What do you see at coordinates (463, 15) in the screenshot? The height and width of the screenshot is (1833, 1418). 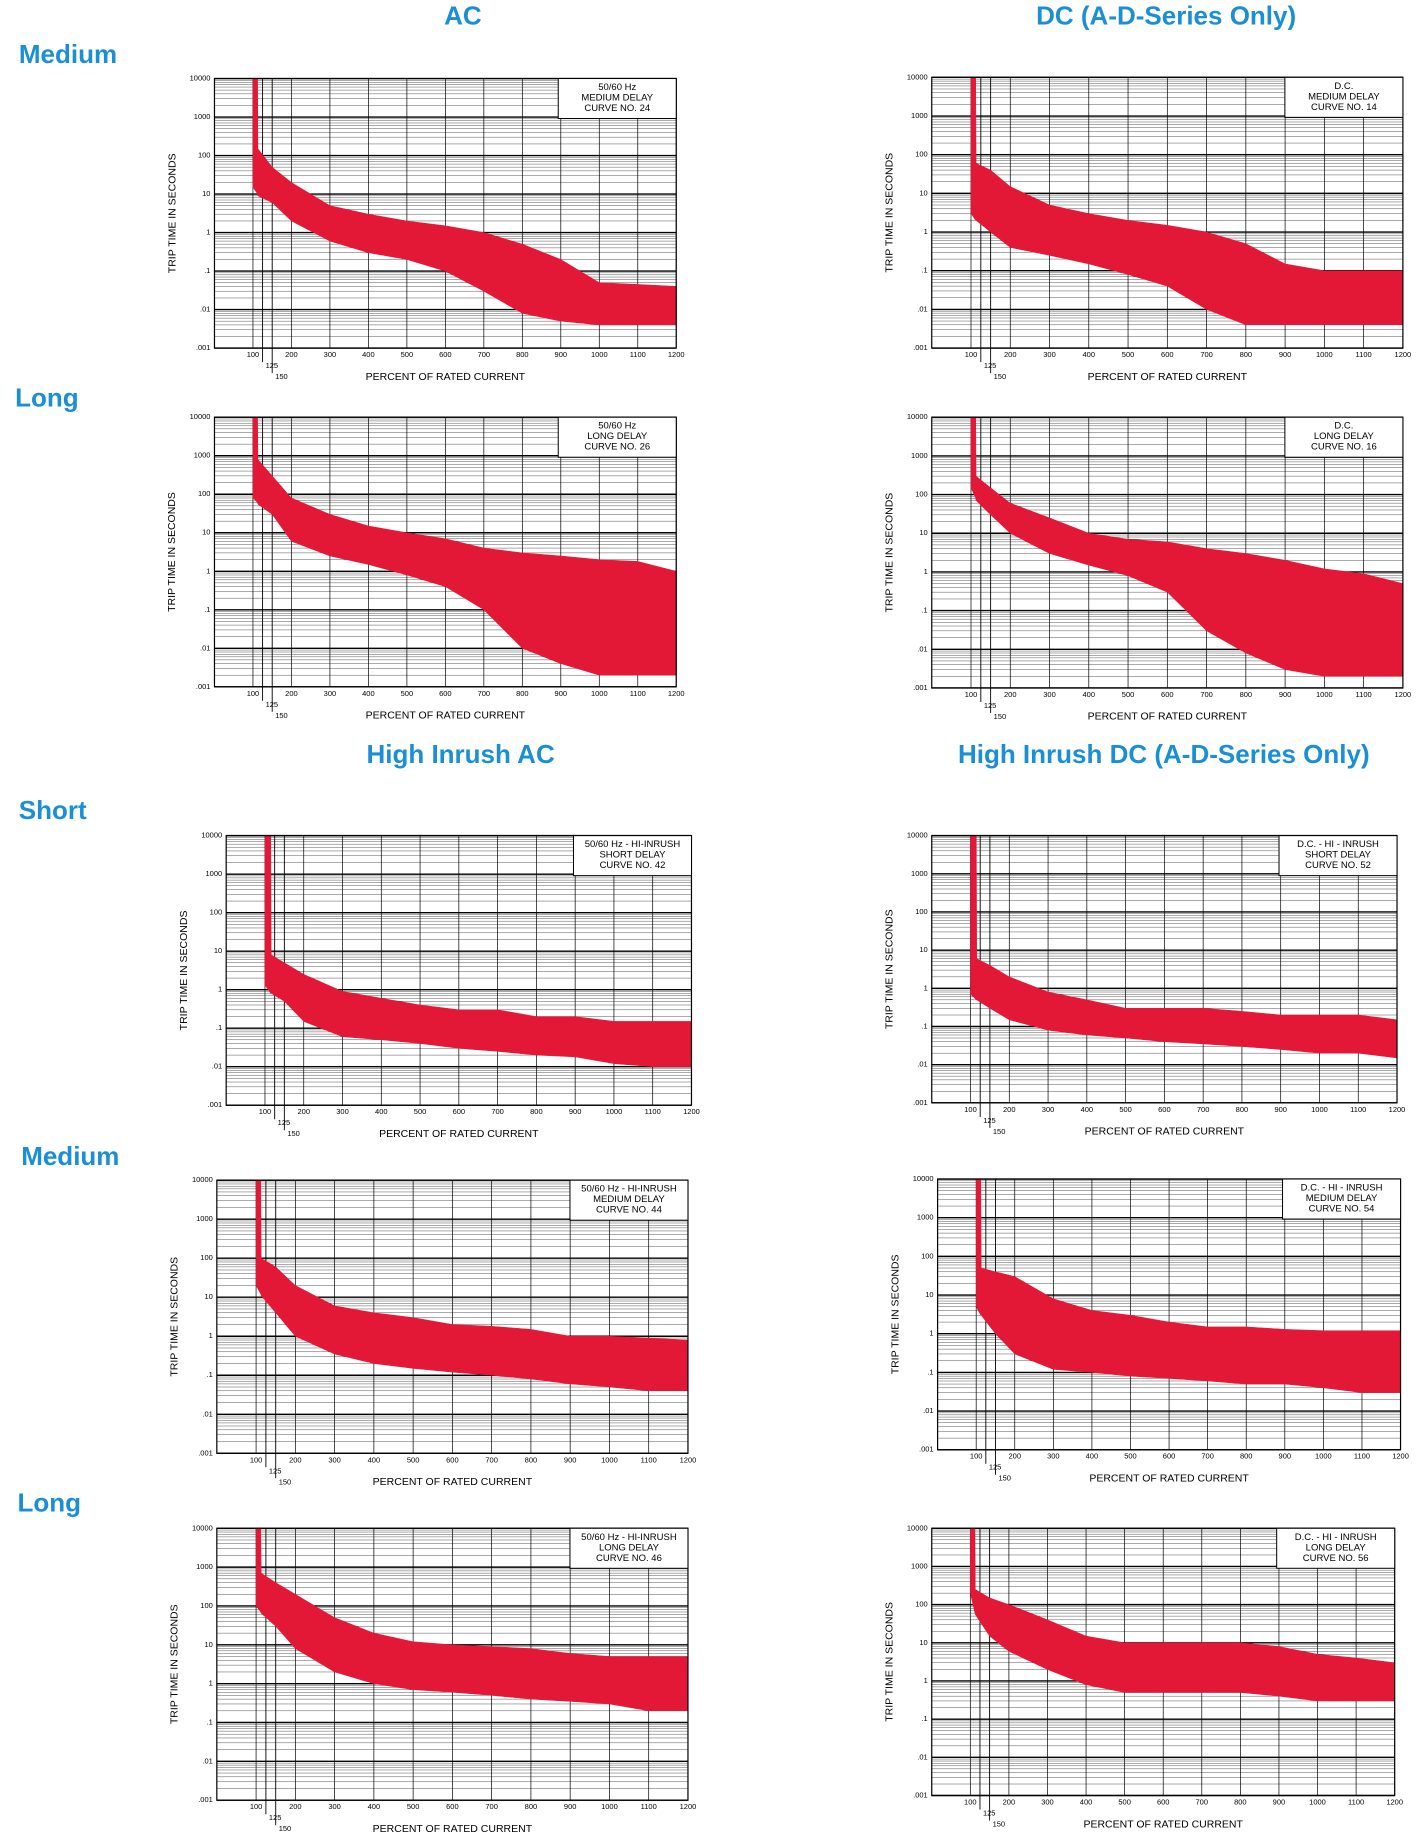 I see `section-title: AC` at bounding box center [463, 15].